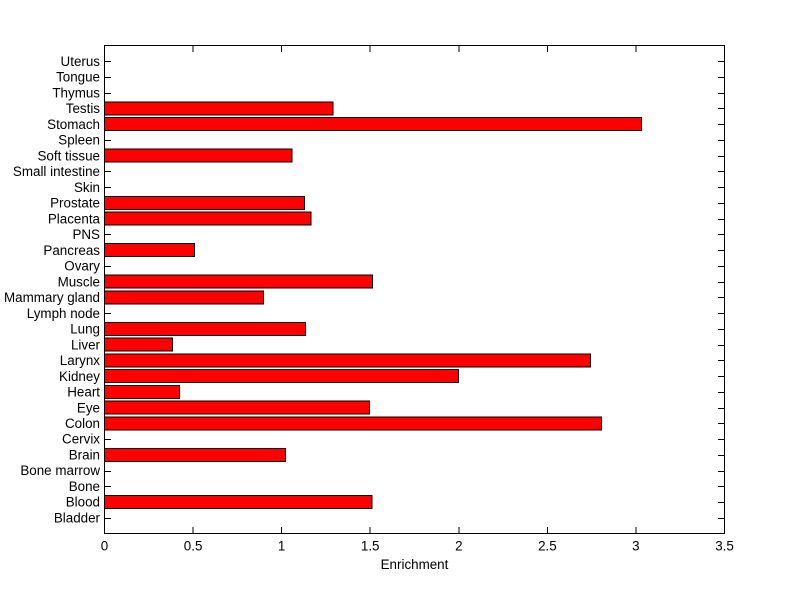 The image size is (800, 599). I want to click on svg-text: 3, so click(635, 545).